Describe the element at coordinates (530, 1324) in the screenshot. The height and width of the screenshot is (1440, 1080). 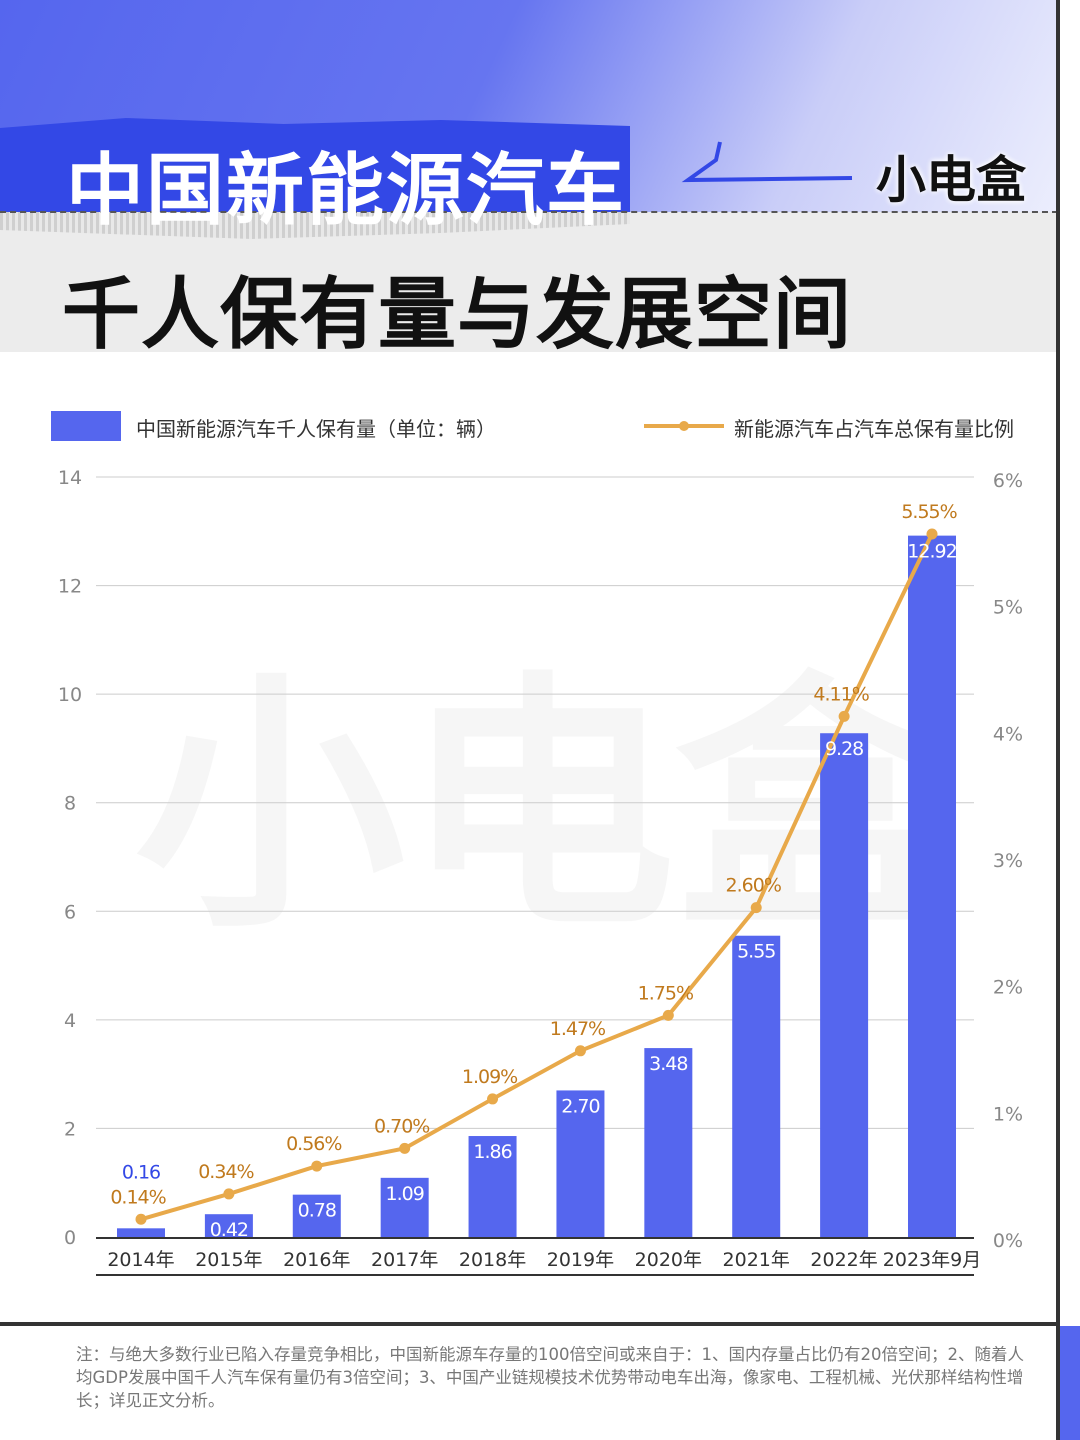
I see `bottom-border` at that location.